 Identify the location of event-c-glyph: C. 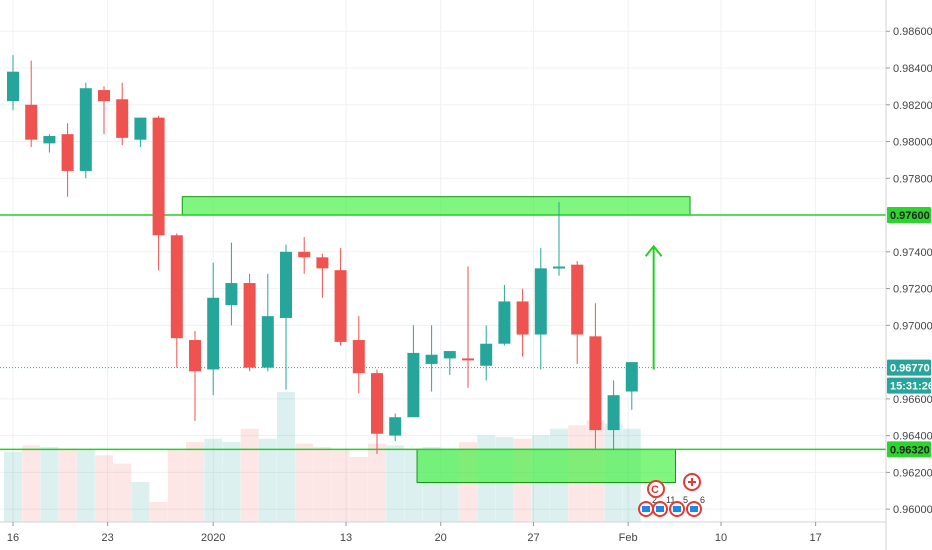
(655, 490).